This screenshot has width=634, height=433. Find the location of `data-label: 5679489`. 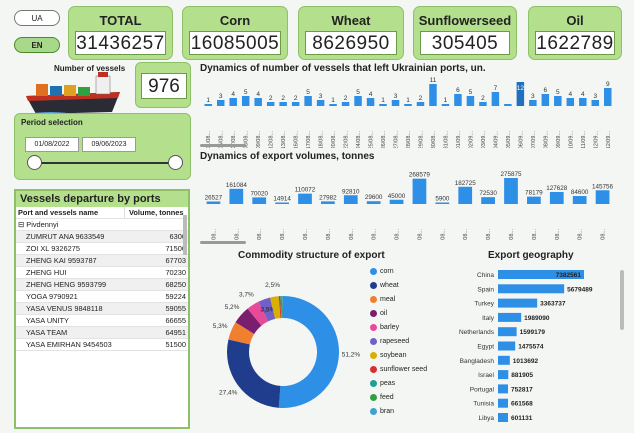

data-label: 5679489 is located at coordinates (580, 289).